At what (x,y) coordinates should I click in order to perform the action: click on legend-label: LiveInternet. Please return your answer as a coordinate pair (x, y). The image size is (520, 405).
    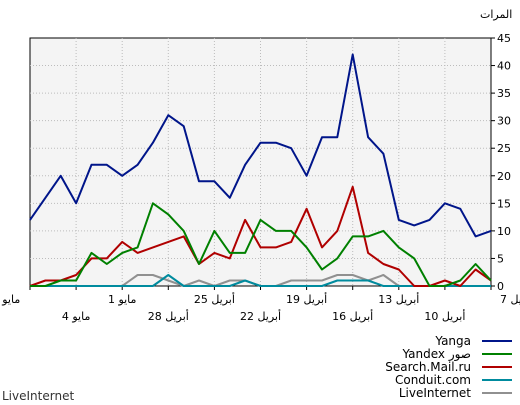
    Looking at the image, I should click on (435, 393).